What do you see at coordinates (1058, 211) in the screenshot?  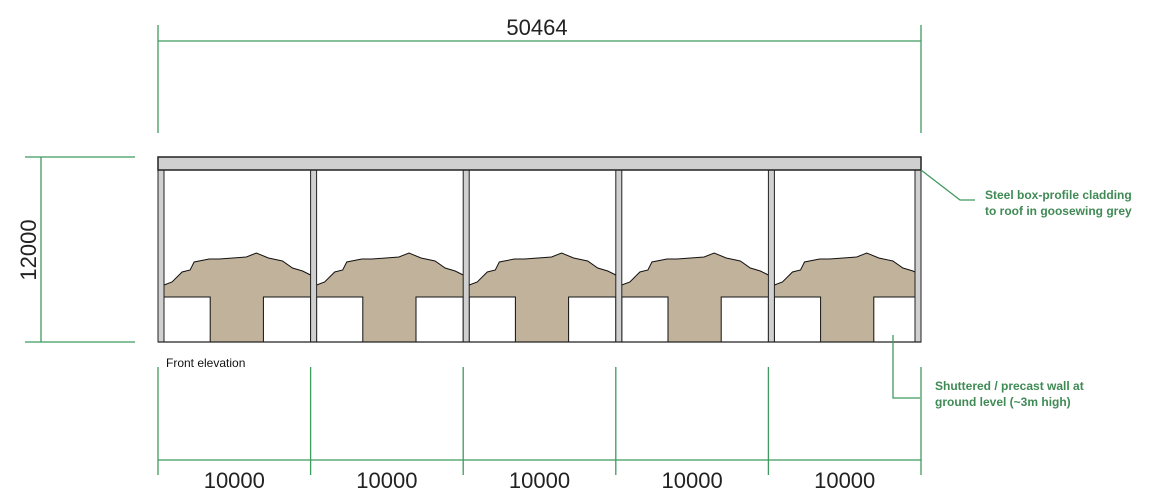 I see `annotation: to roof in goosewing grey` at bounding box center [1058, 211].